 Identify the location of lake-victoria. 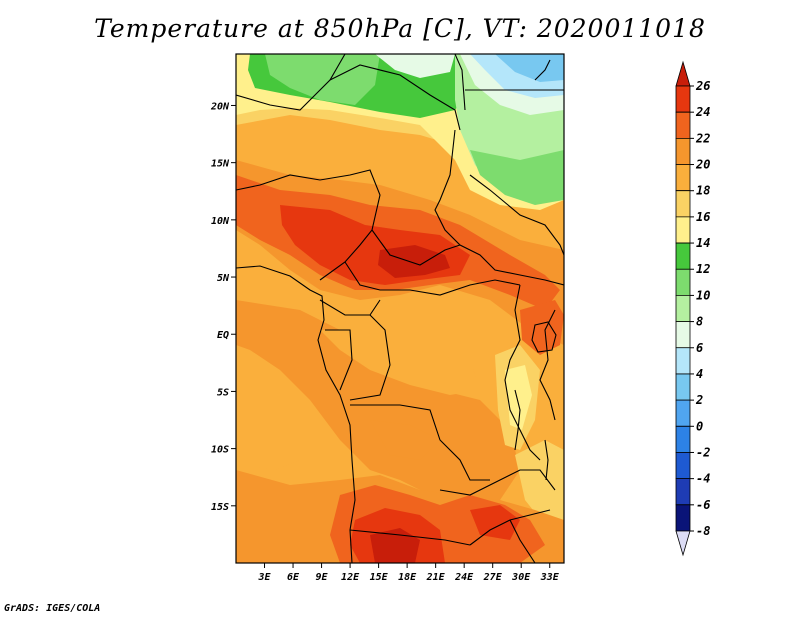
(544, 337).